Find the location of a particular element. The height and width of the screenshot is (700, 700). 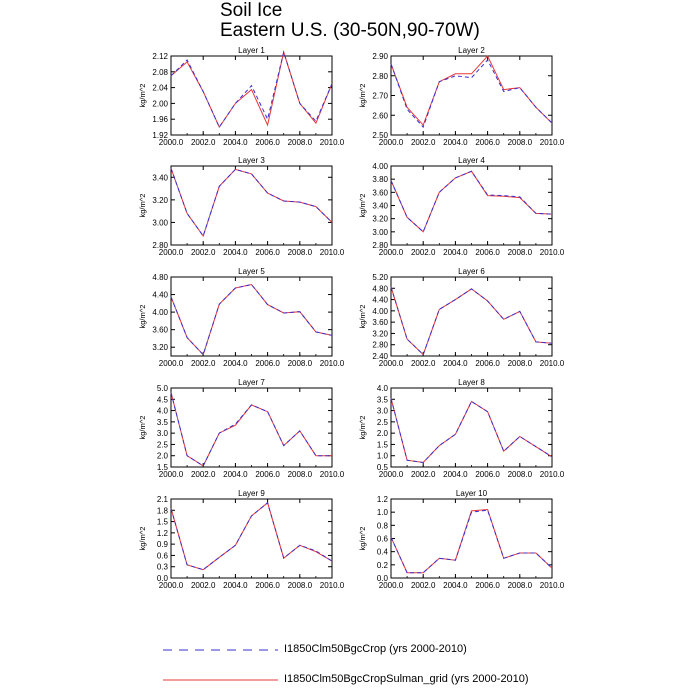

panel-title: Layer 3 is located at coordinates (251, 160).